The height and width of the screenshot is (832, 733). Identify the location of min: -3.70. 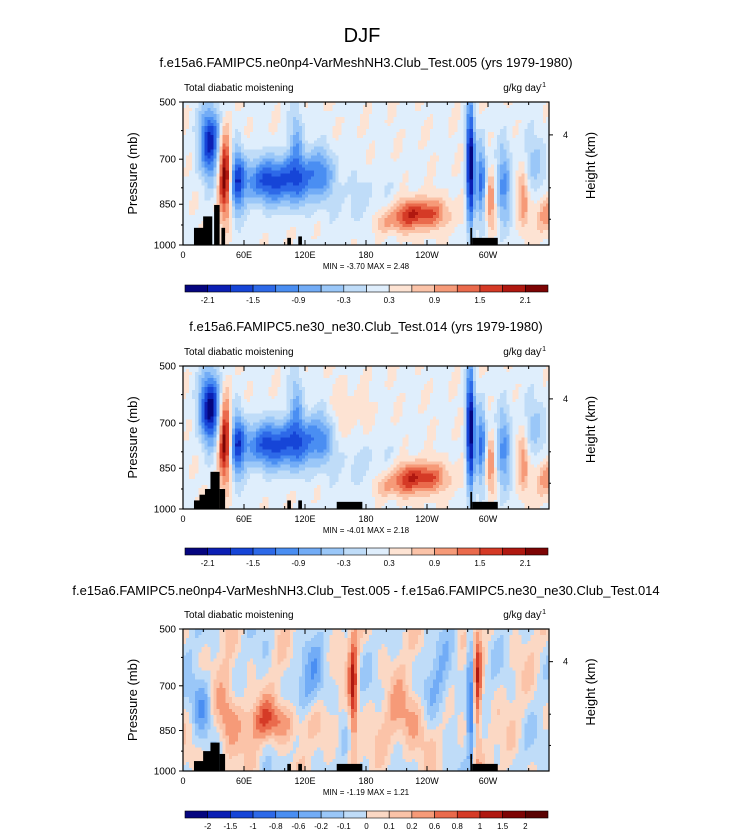
(356, 266).